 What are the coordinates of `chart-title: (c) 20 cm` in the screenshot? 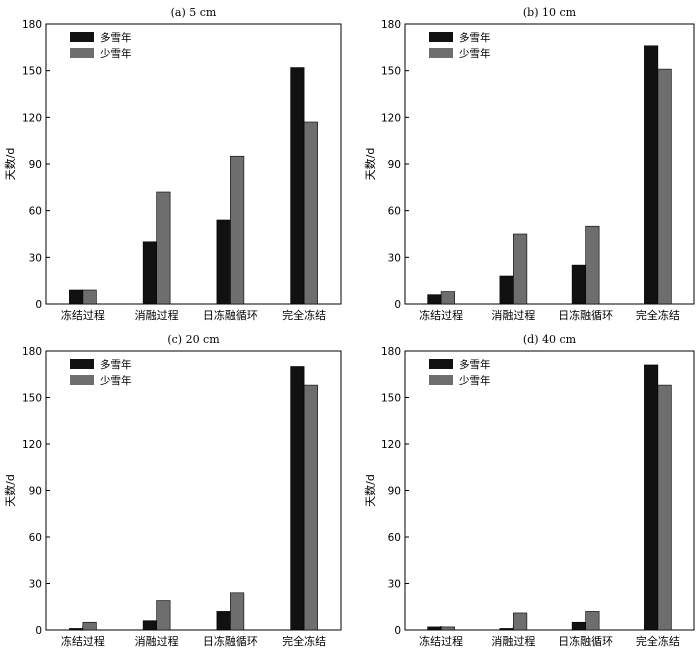 It's located at (193, 339).